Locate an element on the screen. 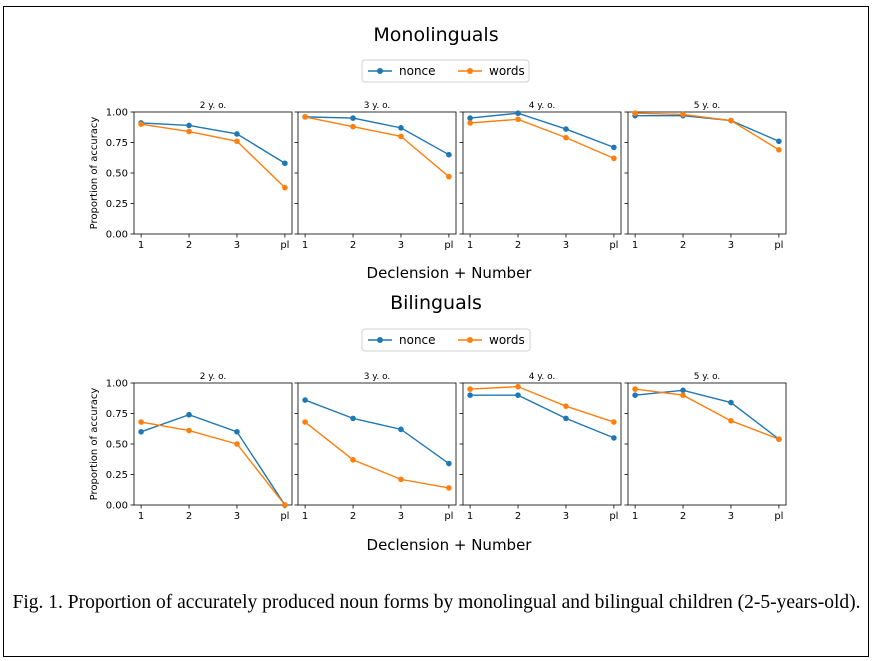 The width and height of the screenshot is (873, 661). bilinguals-panel-4-axes is located at coordinates (707, 444).